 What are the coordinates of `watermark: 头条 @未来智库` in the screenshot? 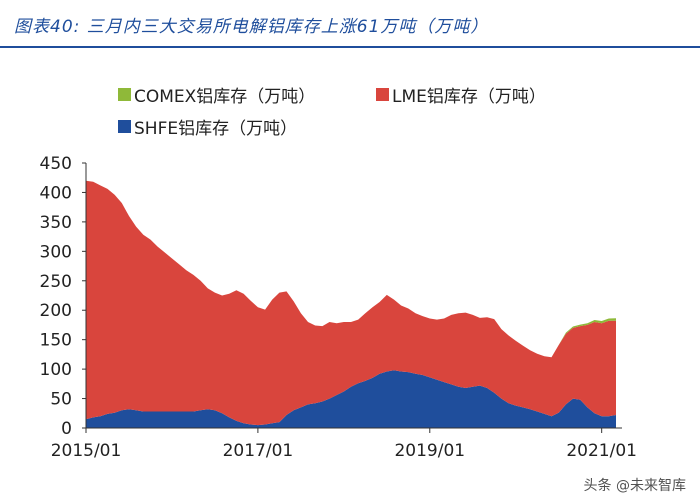 It's located at (634, 486).